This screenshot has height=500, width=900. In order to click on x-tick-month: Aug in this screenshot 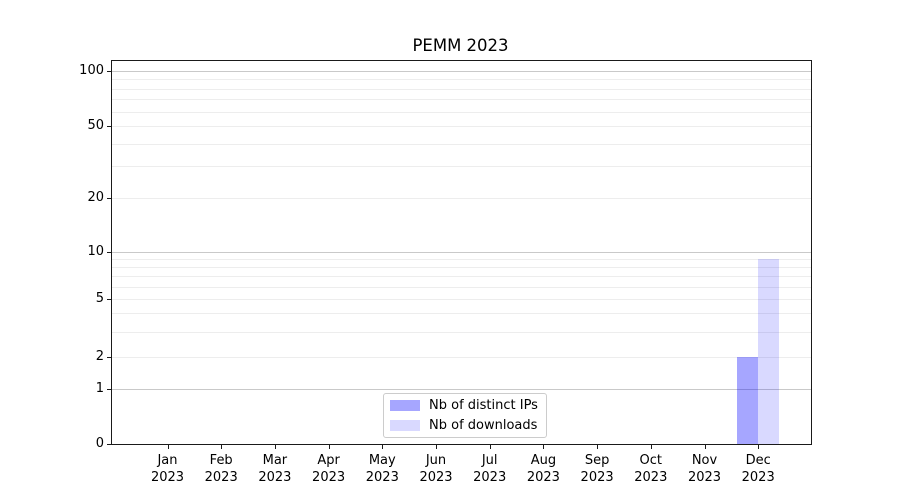, I will do `click(543, 460)`.